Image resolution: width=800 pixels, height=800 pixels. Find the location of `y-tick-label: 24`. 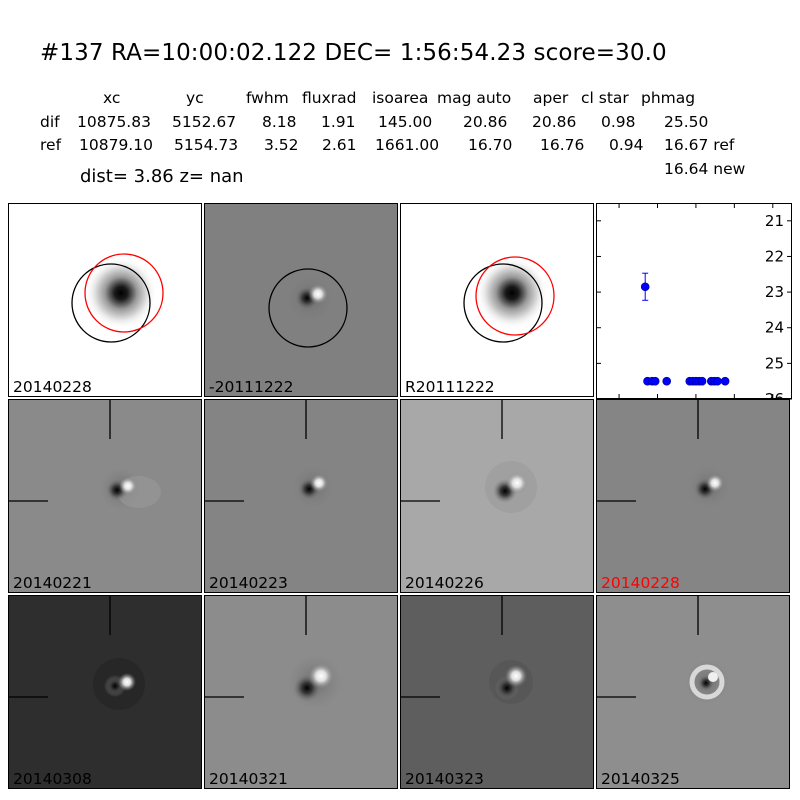

y-tick-label: 24 is located at coordinates (774, 328).